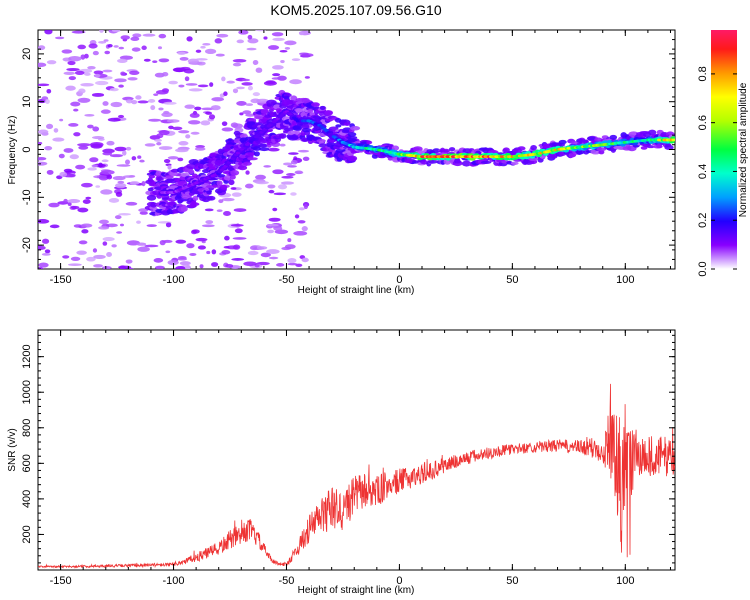 This screenshot has height=600, width=750. Describe the element at coordinates (27, 534) in the screenshot. I see `snr-ytick-label: 200` at that location.